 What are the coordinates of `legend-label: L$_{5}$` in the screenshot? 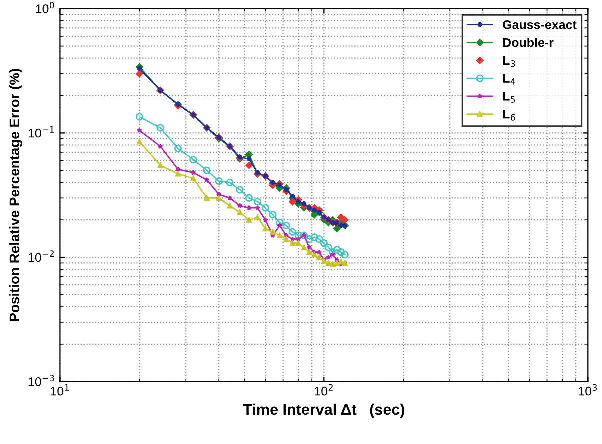 It's located at (509, 97).